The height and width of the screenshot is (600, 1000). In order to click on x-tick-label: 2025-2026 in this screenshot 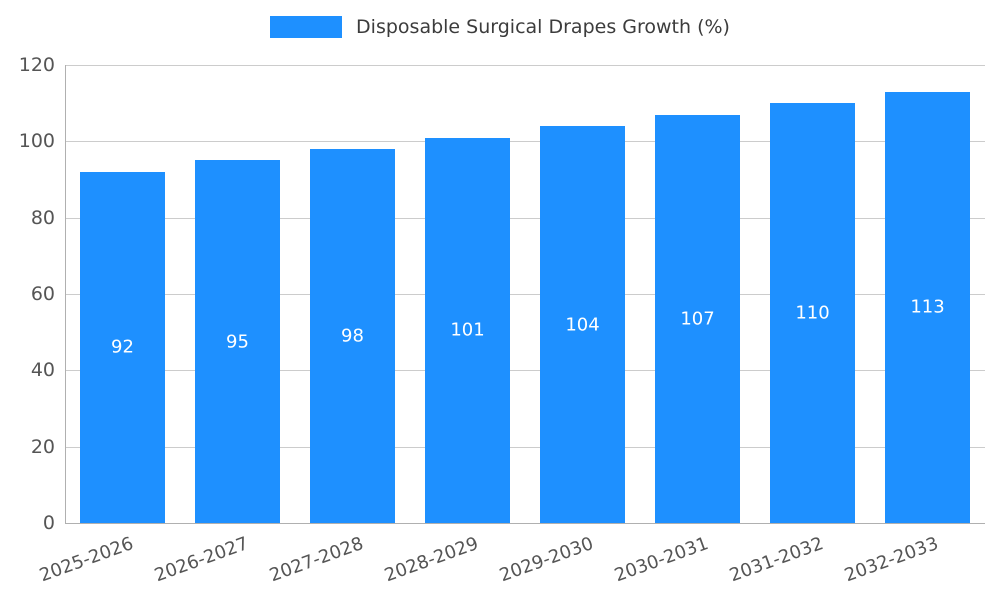, I will do `click(86, 560)`.